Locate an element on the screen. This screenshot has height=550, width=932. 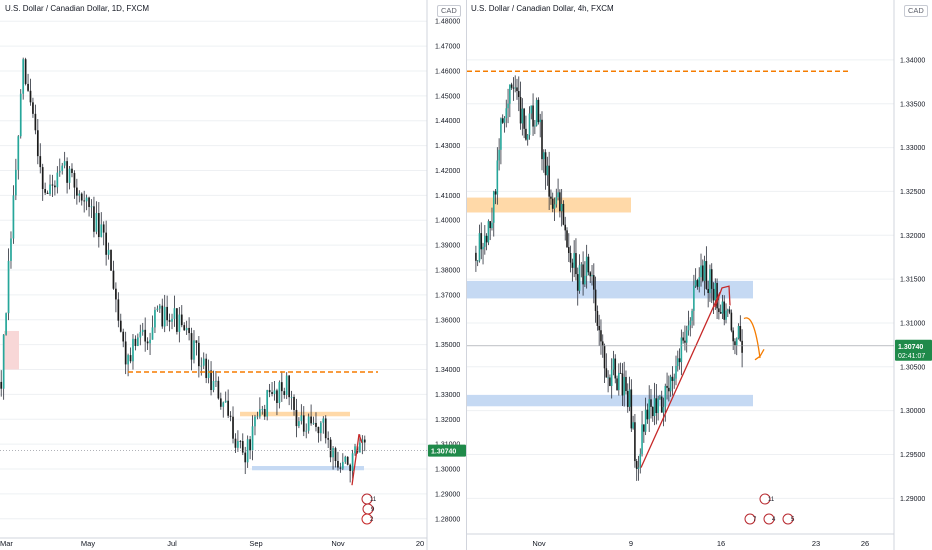
h4-x-tick: 9 is located at coordinates (631, 543).